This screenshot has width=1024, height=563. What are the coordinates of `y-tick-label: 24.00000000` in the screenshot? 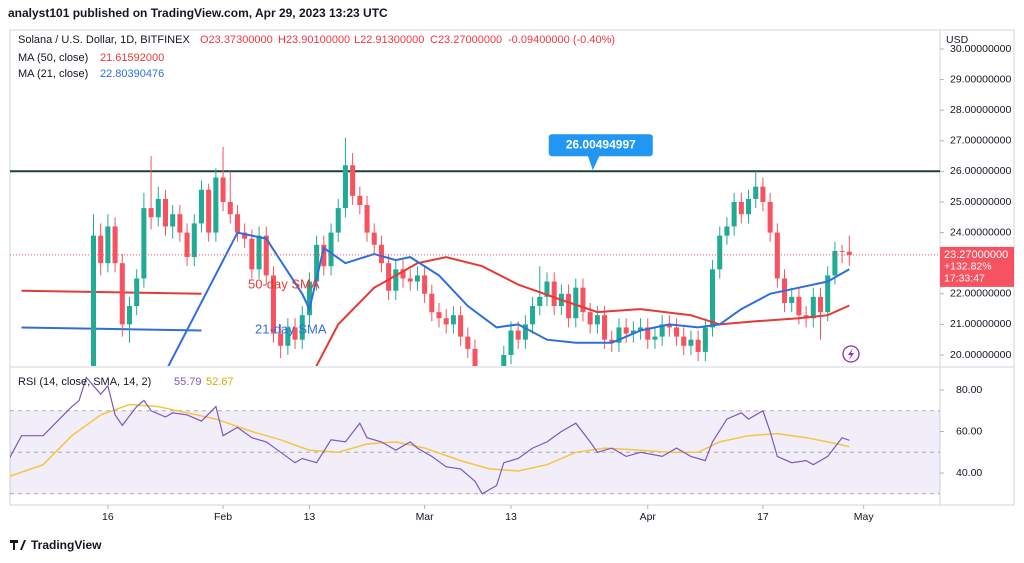 It's located at (980, 232).